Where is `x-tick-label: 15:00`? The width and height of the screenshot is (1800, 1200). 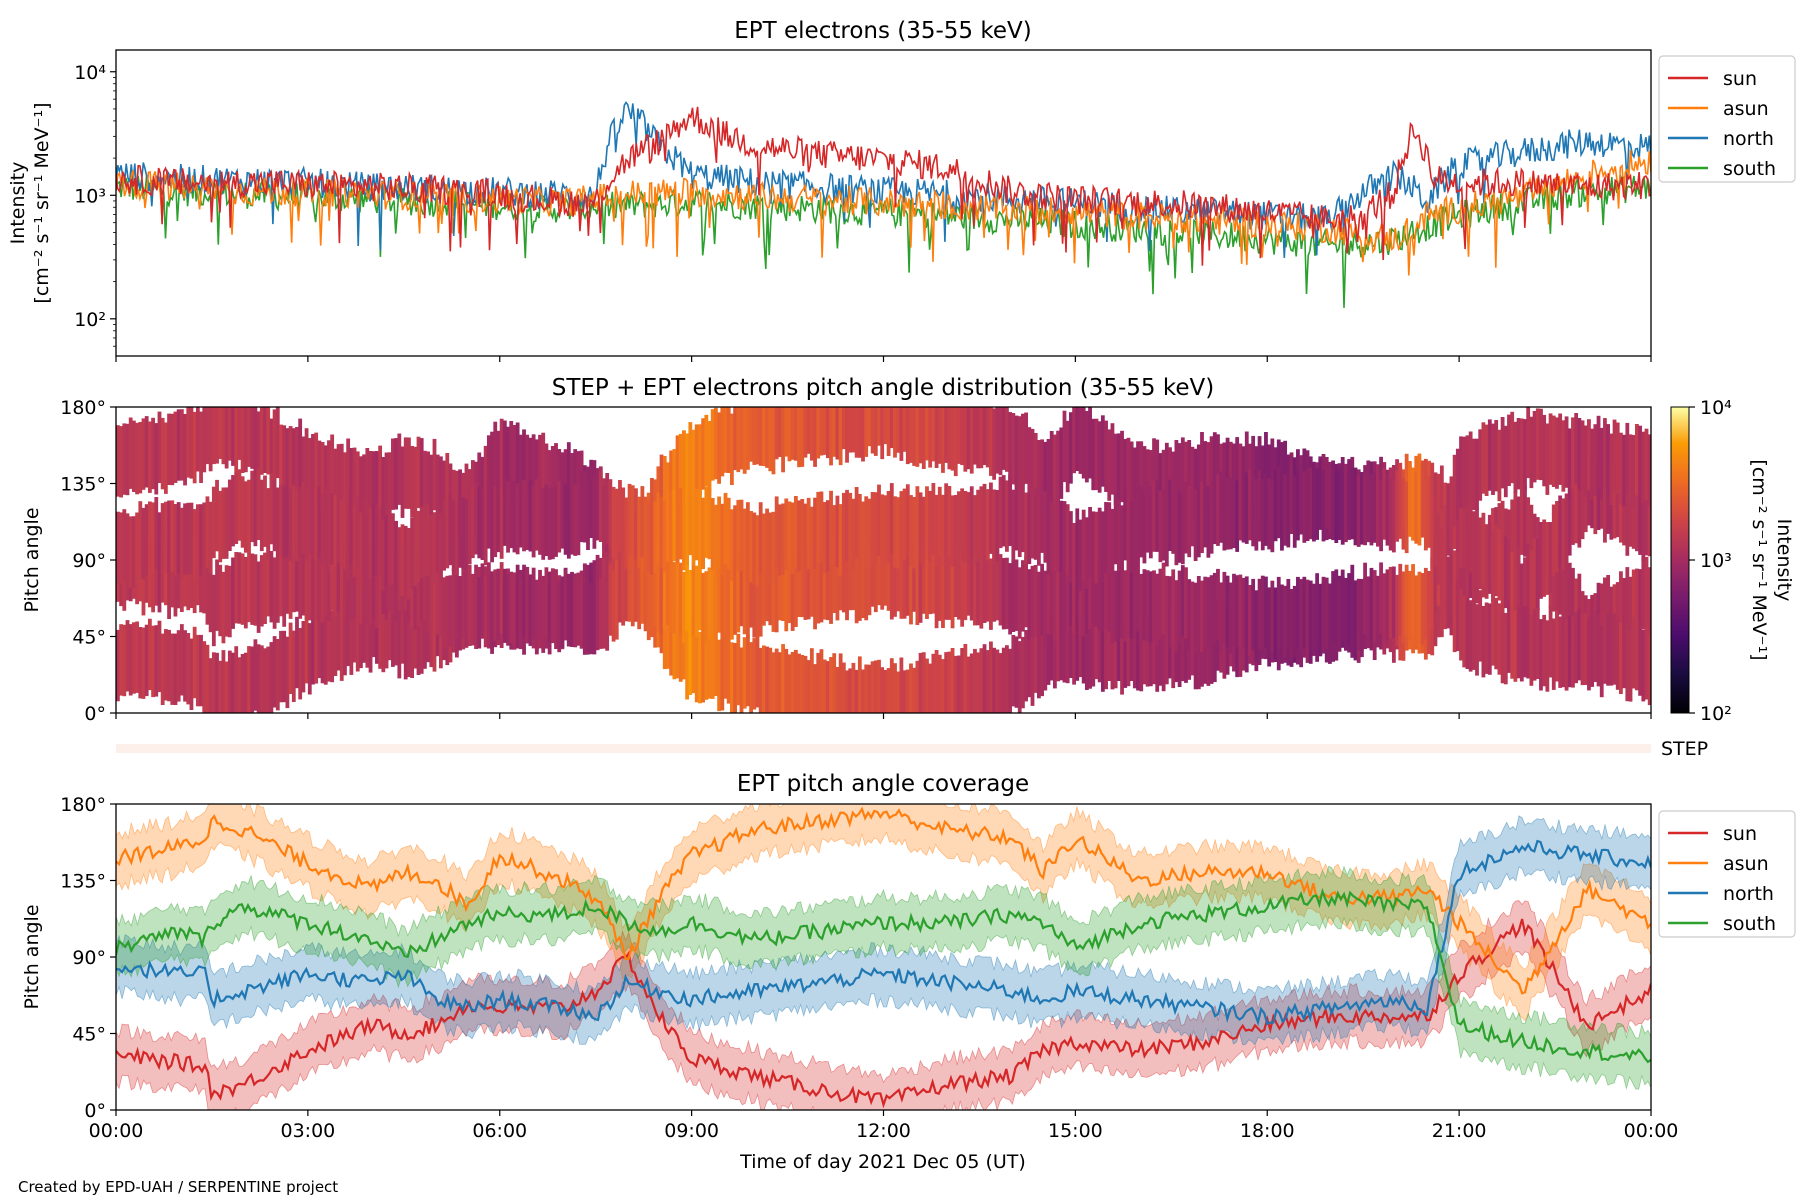 x-tick-label: 15:00 is located at coordinates (1075, 1131).